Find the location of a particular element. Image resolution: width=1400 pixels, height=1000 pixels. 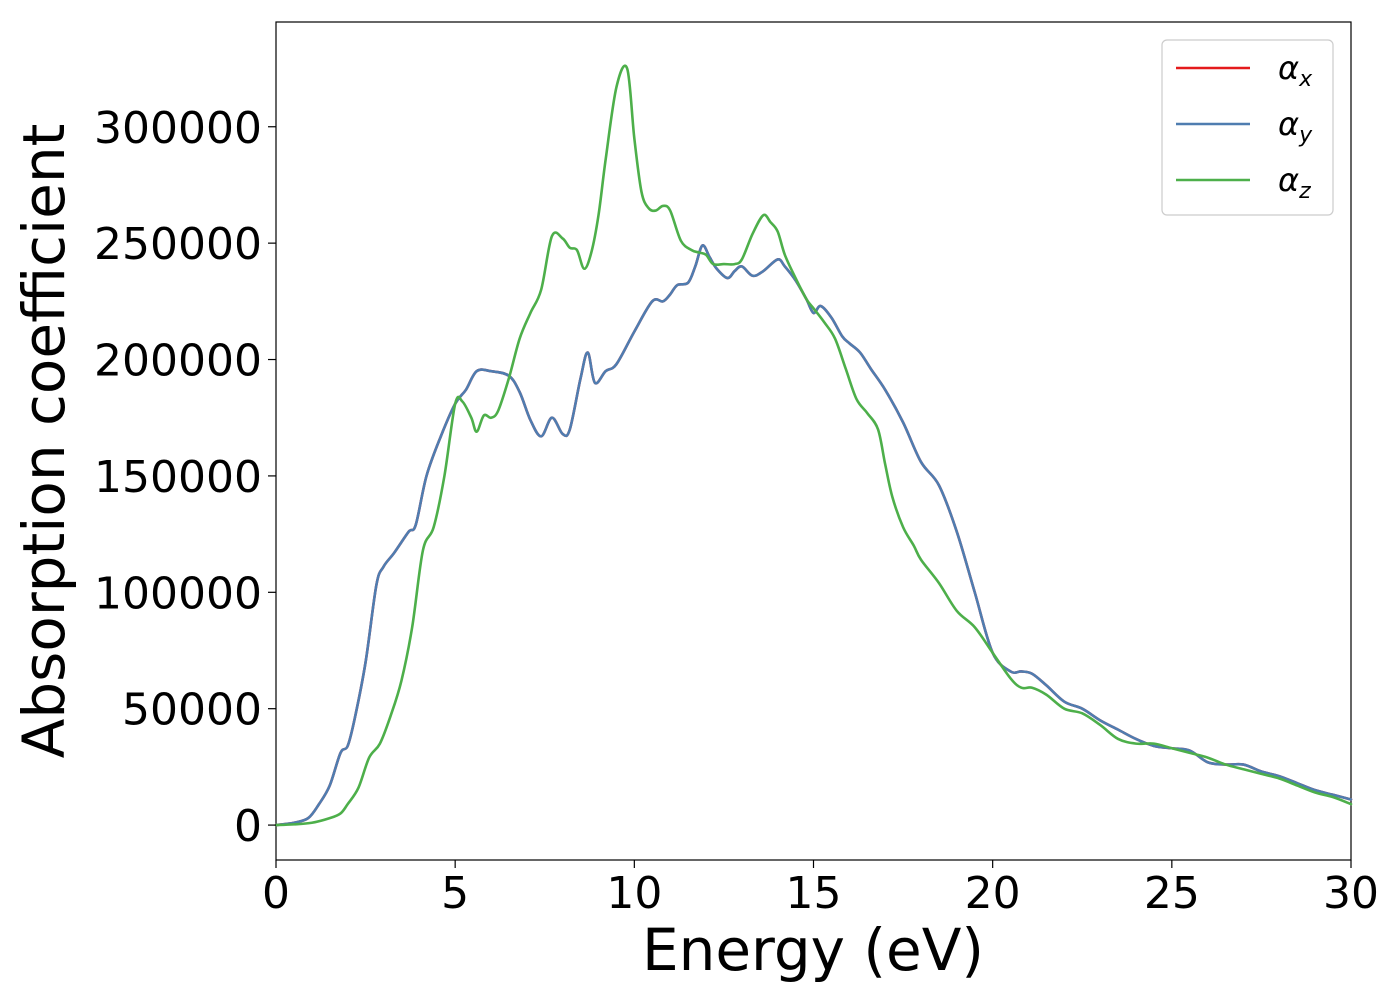

x-tick-label: 0 is located at coordinates (276, 893).